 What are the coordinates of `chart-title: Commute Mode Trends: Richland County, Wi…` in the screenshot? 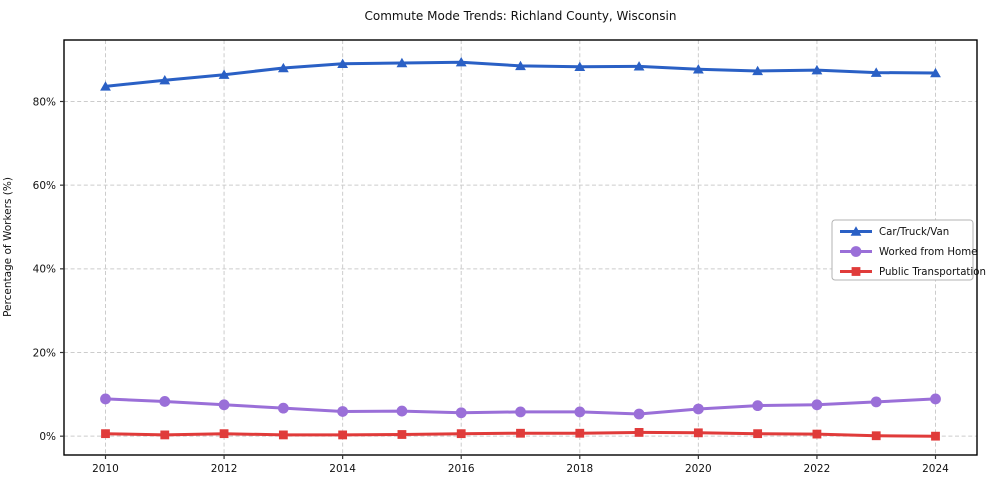 It's located at (520, 16).